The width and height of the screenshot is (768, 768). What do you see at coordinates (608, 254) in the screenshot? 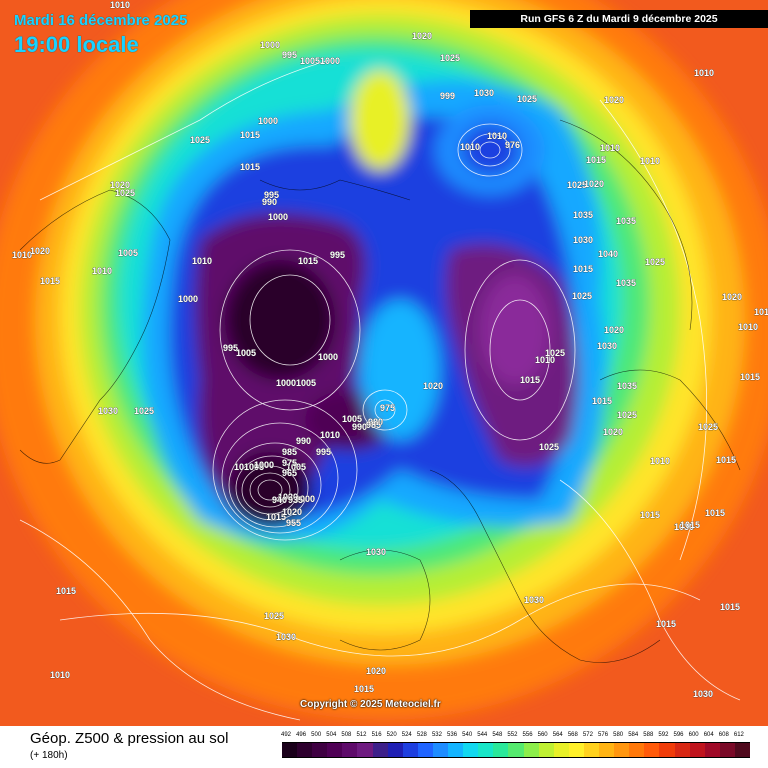
I see `pressure-label: 1040` at bounding box center [608, 254].